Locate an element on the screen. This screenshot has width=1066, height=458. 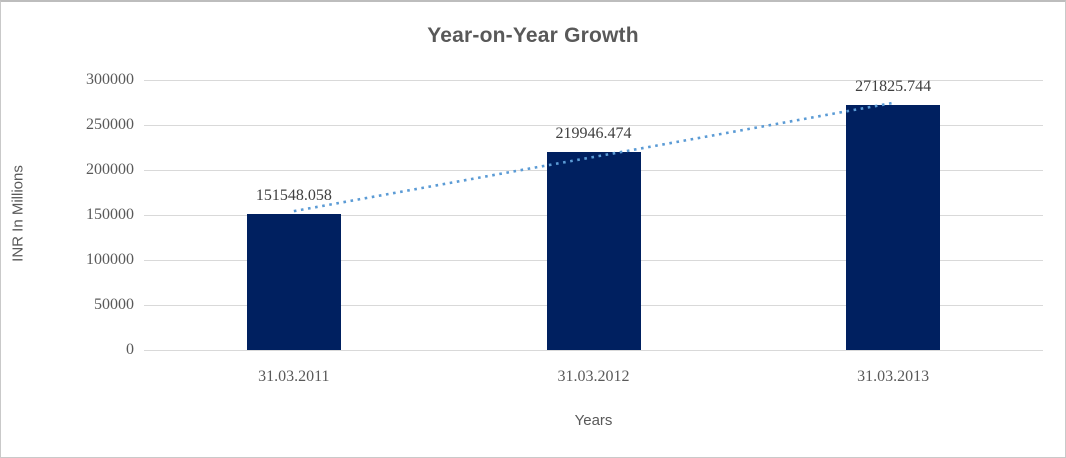
data-label-31.03.2011: 151548.058 is located at coordinates (293, 195).